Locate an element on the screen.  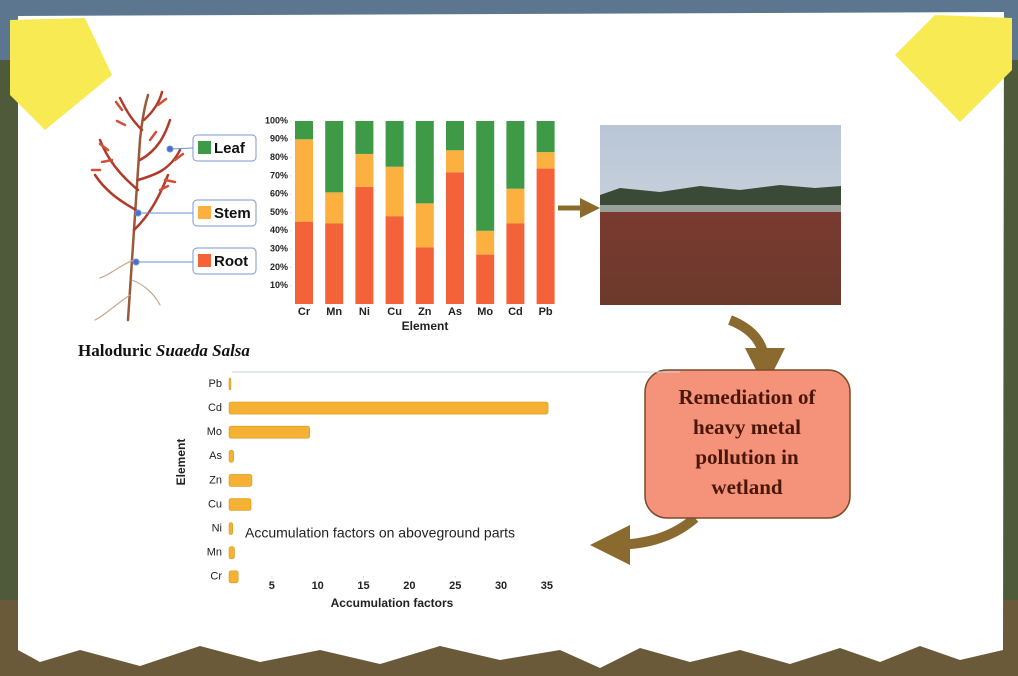
x-axis-label: Accumulation factors is located at coordinates (392, 603).